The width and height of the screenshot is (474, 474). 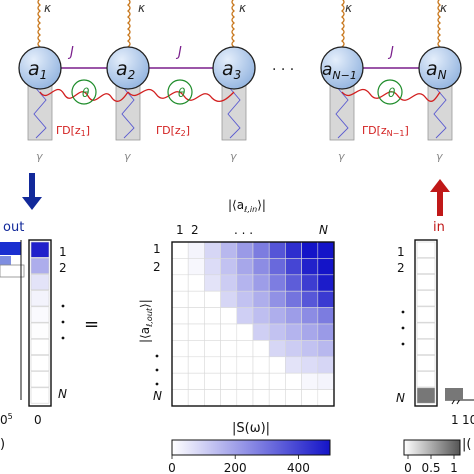 I want to click on right-row-dots, so click(x=403, y=328).